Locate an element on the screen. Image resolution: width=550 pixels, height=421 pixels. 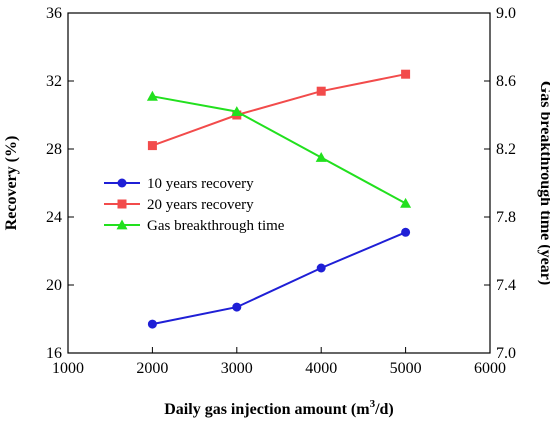
y-left-tick-label: 28 is located at coordinates (54, 149).